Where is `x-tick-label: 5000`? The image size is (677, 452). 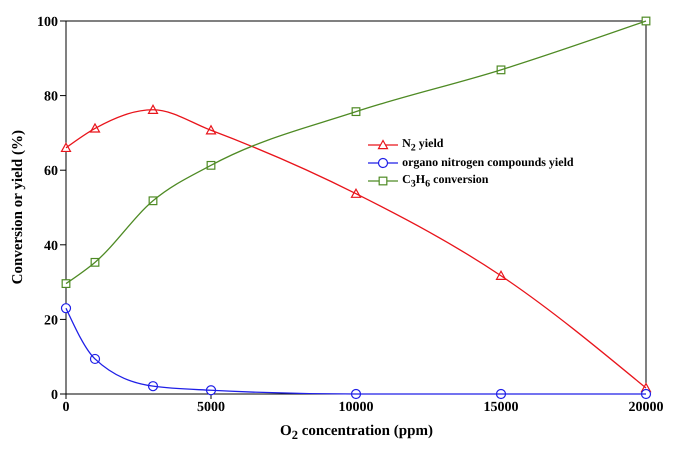
x-tick-label: 5000 is located at coordinates (211, 407).